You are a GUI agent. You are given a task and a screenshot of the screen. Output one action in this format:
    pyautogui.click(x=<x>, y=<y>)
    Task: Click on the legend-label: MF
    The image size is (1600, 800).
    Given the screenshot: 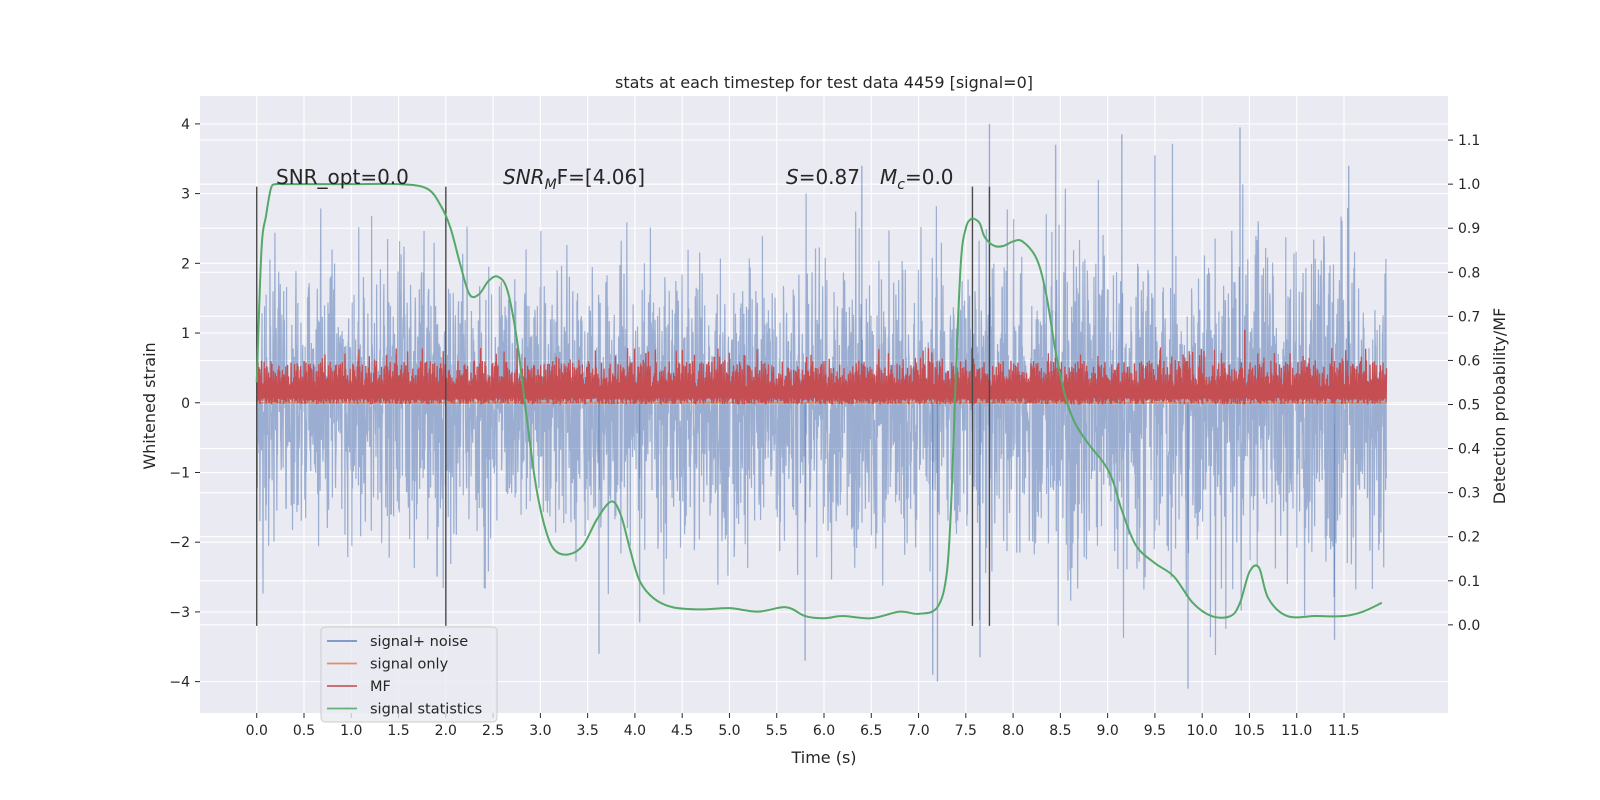 What is the action you would take?
    pyautogui.click(x=380, y=687)
    